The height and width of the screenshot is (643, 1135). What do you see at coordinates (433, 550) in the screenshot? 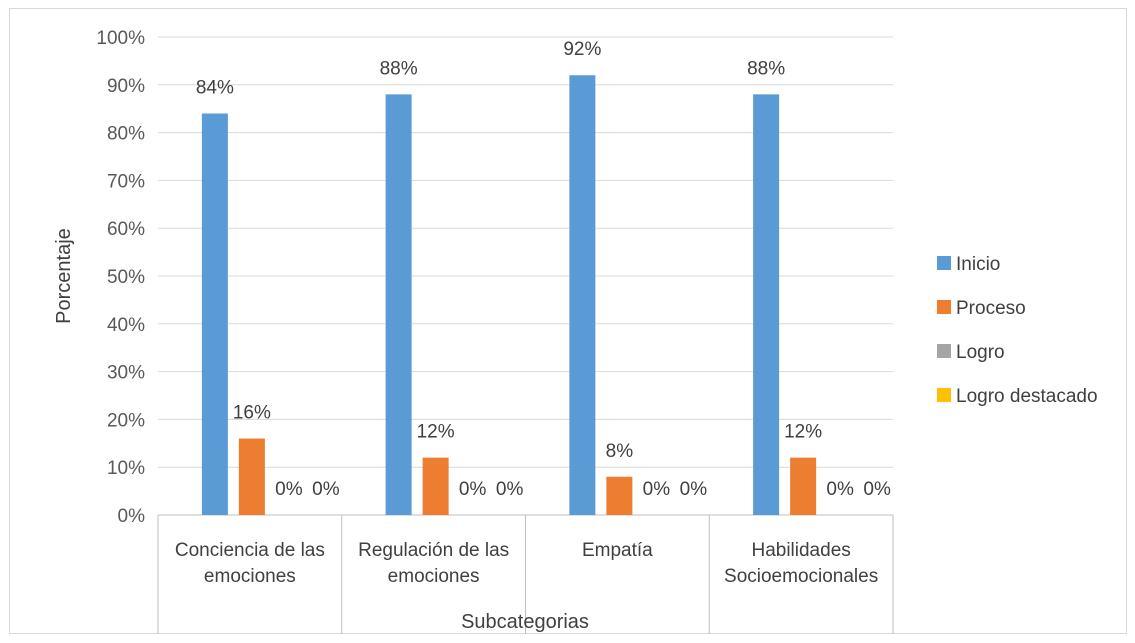
I see `x-tick-label: Regulación de las` at bounding box center [433, 550].